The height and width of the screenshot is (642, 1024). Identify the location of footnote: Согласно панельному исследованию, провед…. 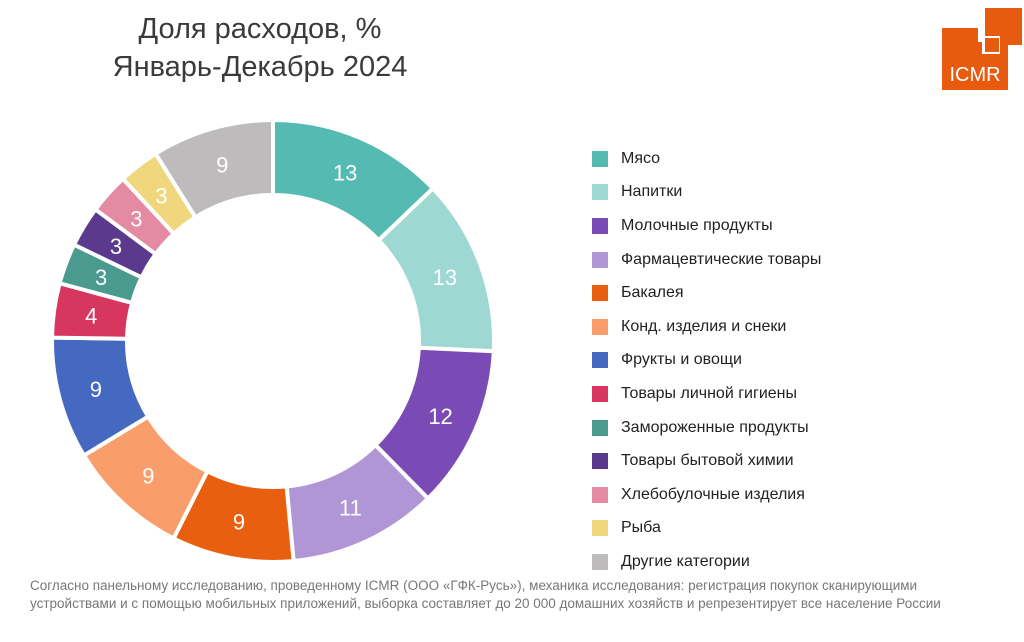
(485, 594).